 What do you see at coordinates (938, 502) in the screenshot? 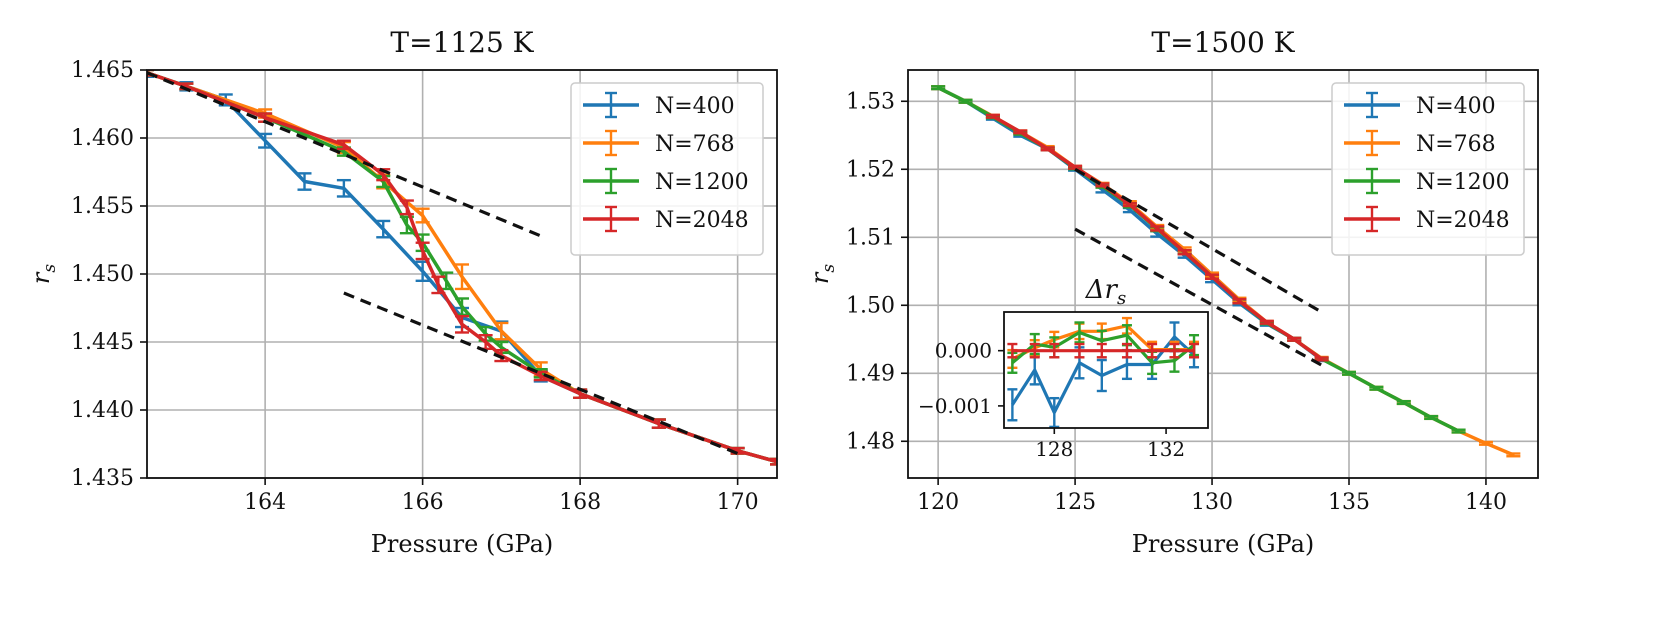
I see `panel2-xtick-label: 120` at bounding box center [938, 502].